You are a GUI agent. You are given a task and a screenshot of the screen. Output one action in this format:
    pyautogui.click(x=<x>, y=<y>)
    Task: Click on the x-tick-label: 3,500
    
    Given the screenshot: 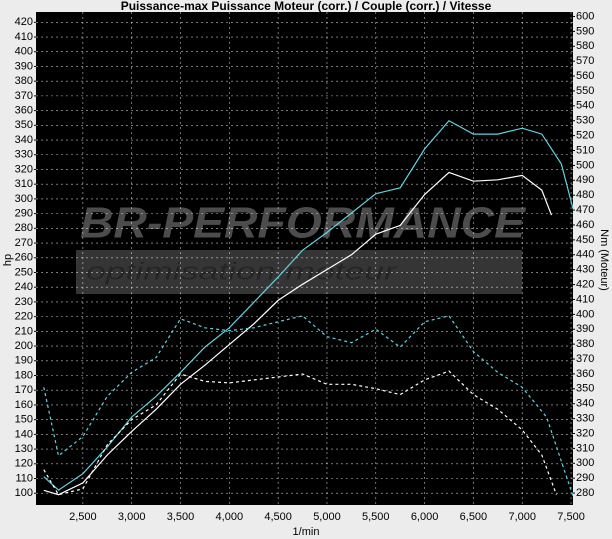 What is the action you would take?
    pyautogui.click(x=181, y=517)
    